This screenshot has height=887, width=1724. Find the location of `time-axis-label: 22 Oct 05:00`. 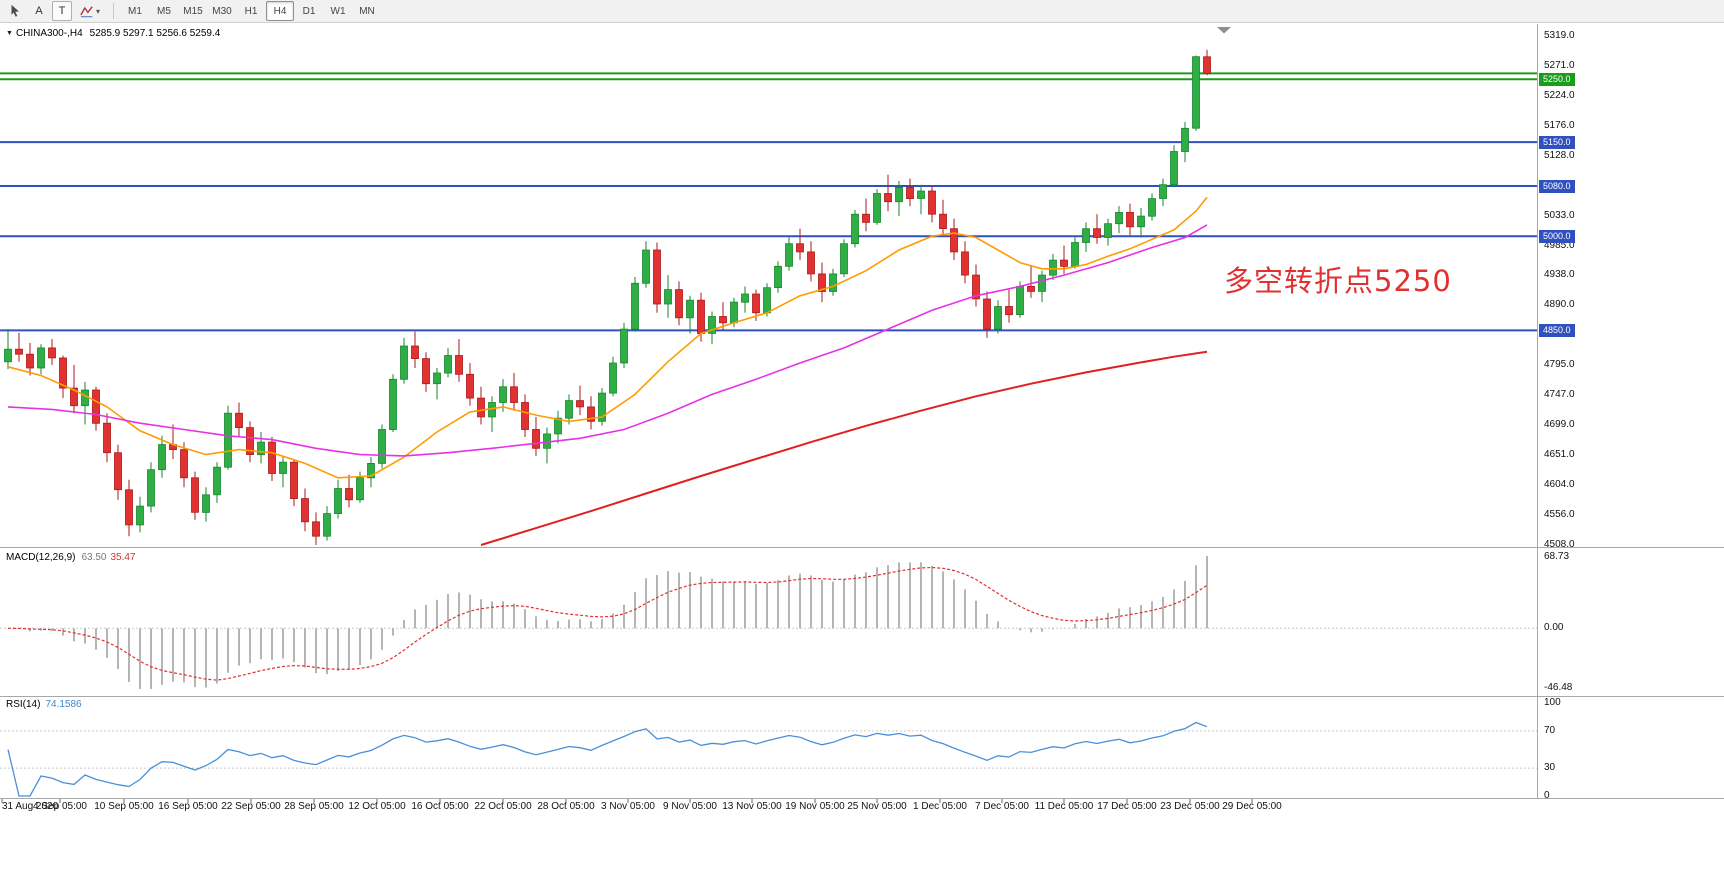

time-axis-label: 22 Oct 05:00 is located at coordinates (503, 806).